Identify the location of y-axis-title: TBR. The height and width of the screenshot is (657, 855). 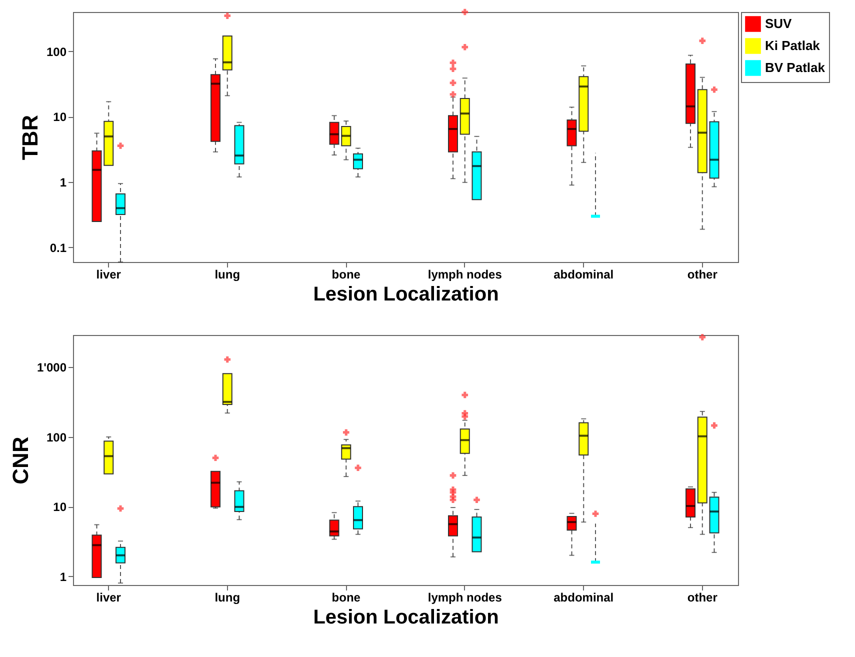
(29, 137).